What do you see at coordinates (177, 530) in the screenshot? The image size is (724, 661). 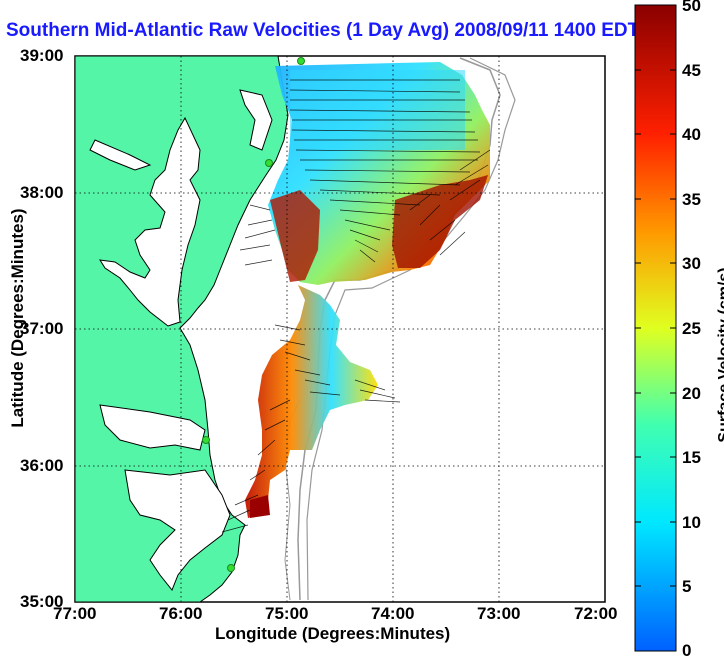 I see `pamlico-sound` at bounding box center [177, 530].